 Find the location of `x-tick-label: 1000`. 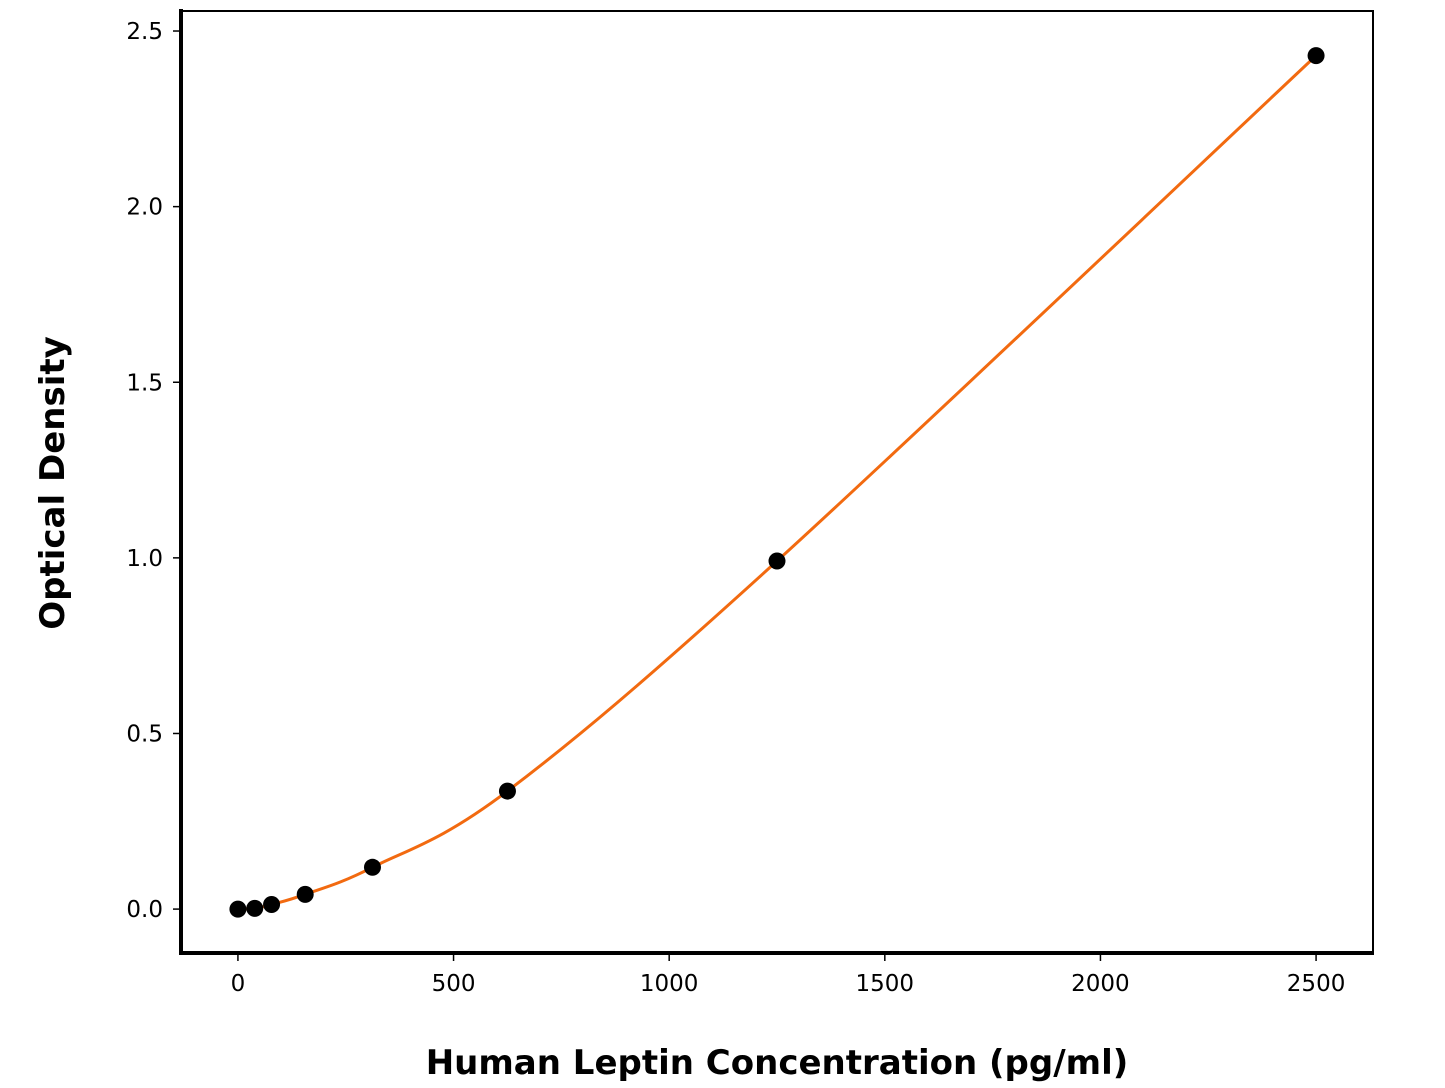

x-tick-label: 1000 is located at coordinates (669, 984).